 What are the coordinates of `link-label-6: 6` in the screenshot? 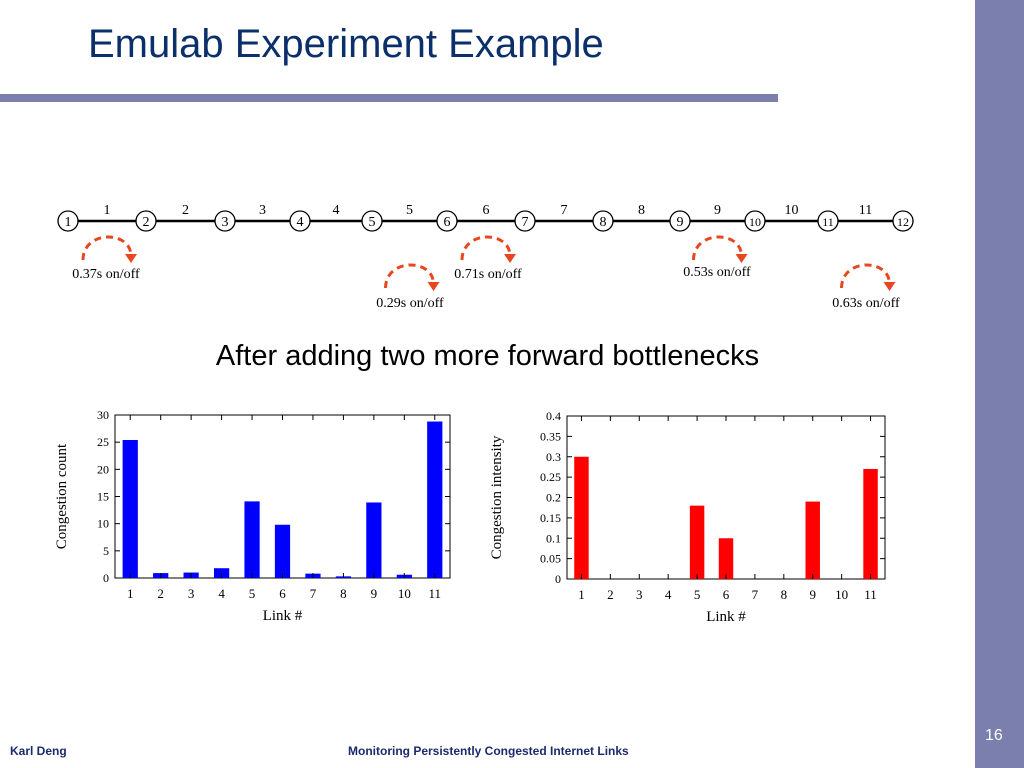 It's located at (486, 210).